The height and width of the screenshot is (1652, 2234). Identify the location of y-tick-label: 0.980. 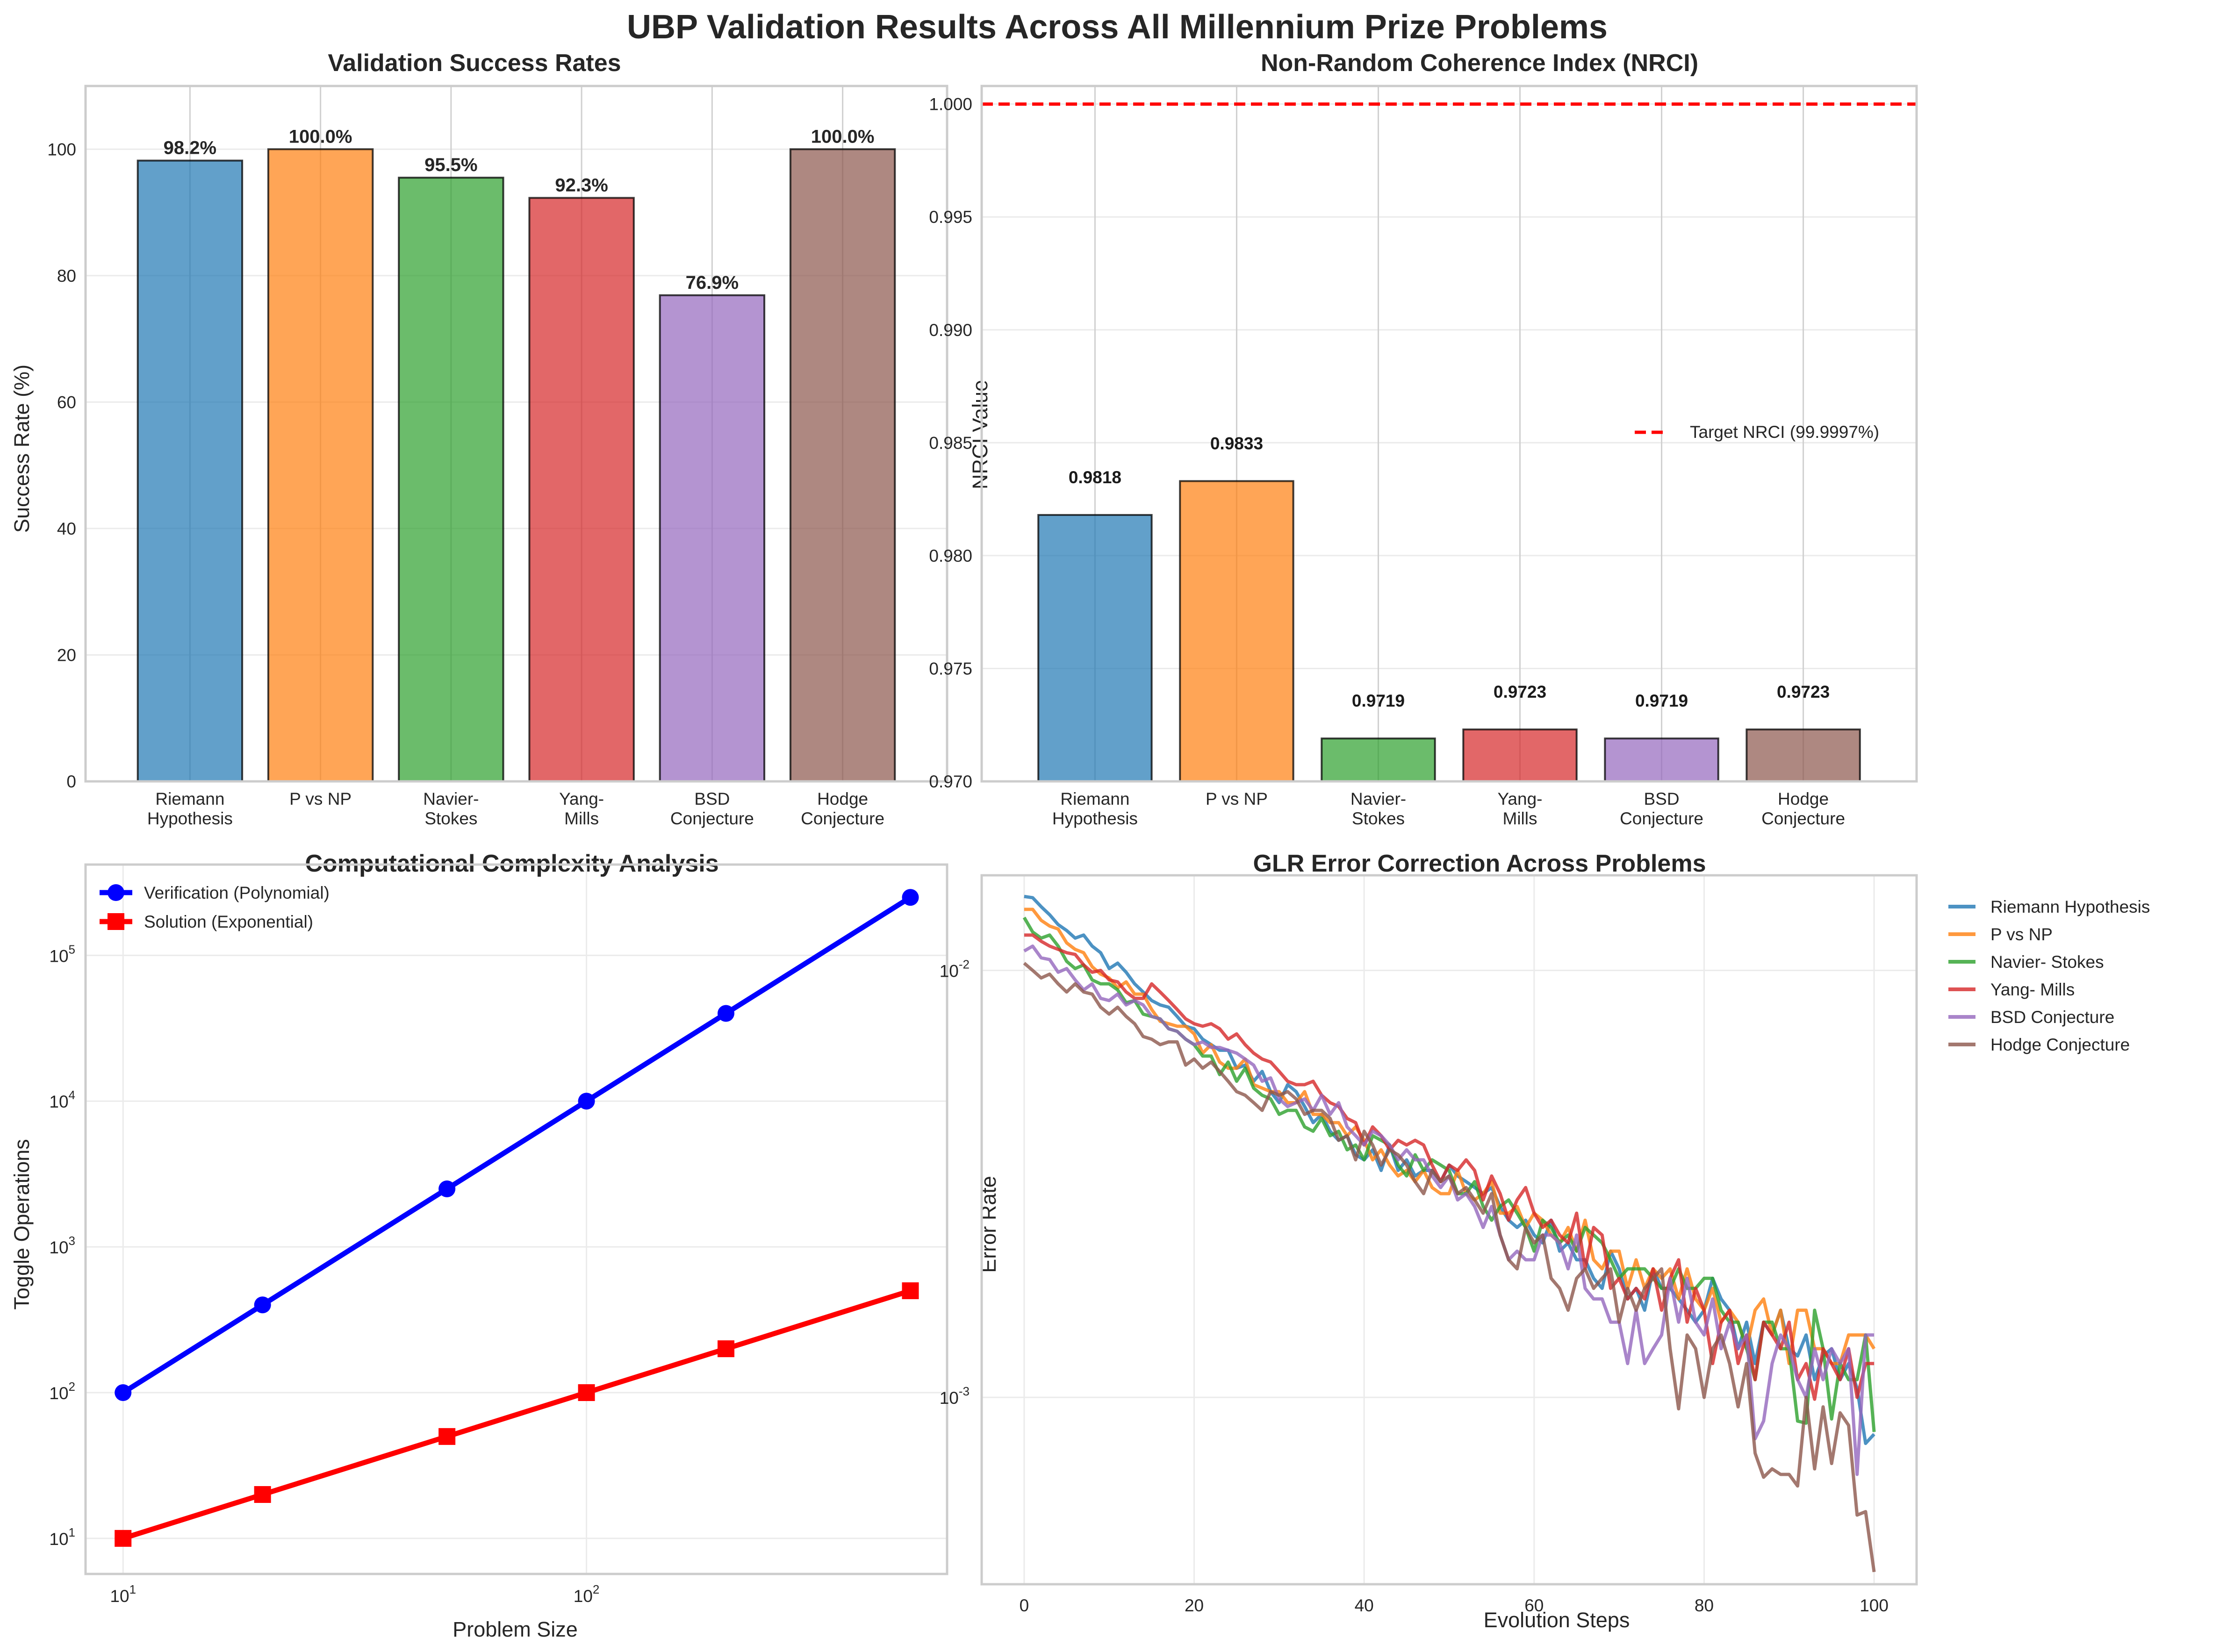
(950, 555).